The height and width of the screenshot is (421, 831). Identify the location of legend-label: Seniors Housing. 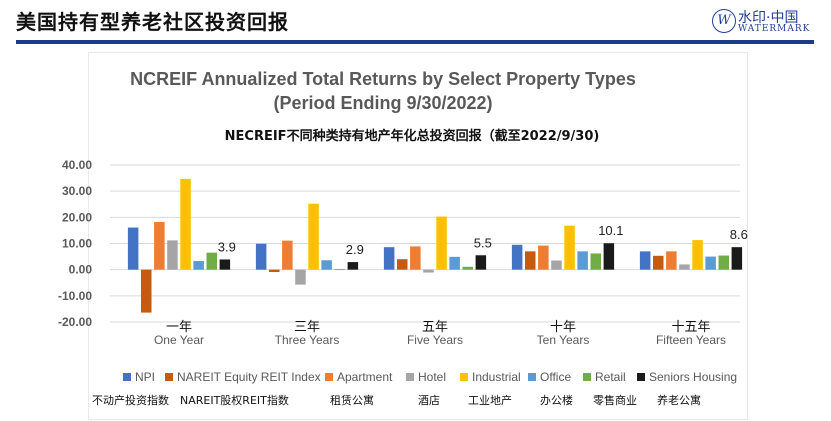
(693, 377).